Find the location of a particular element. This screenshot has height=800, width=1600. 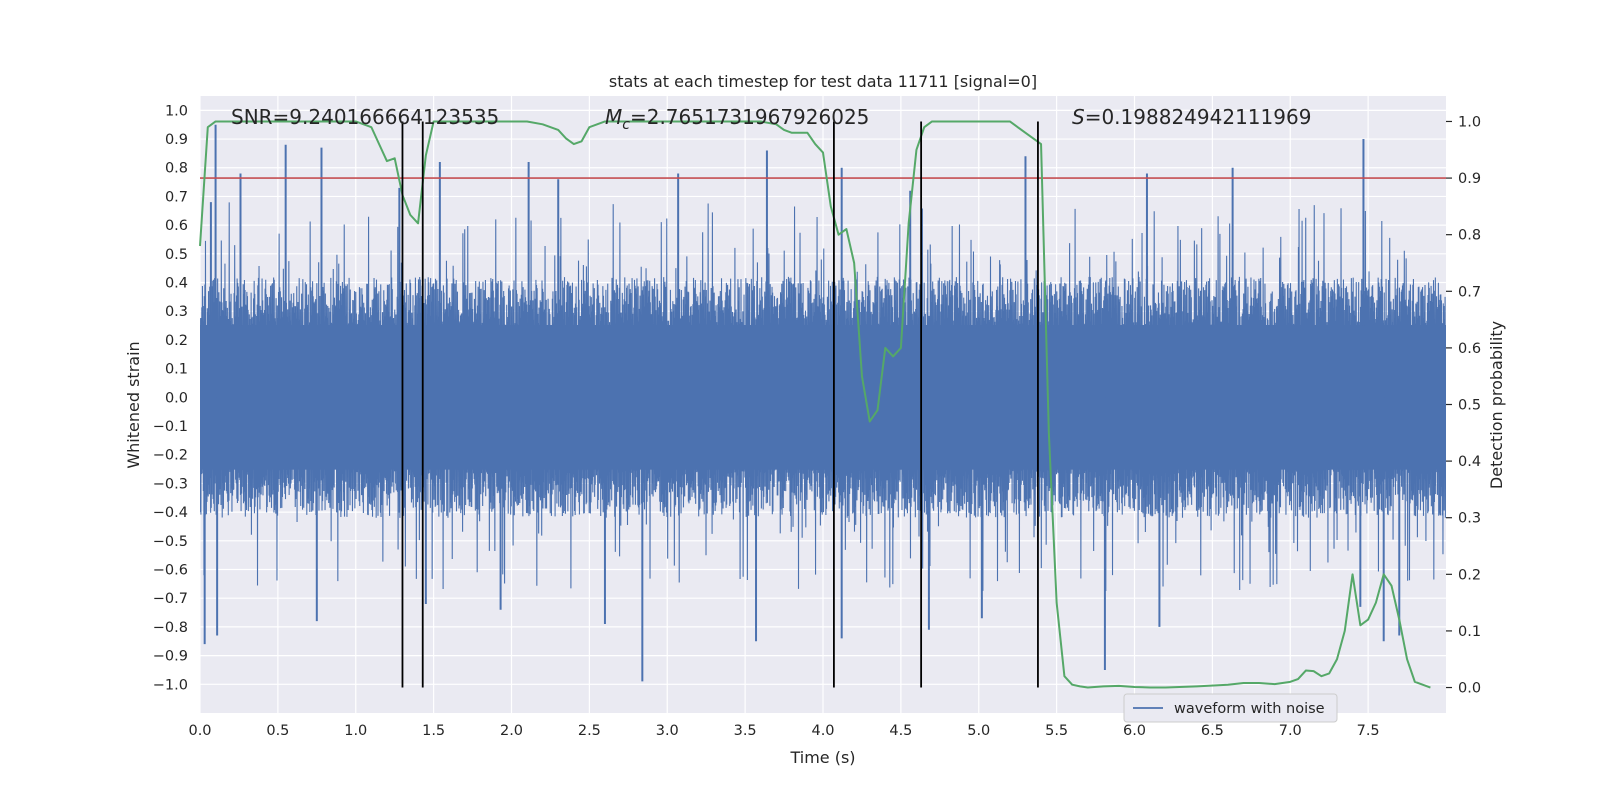

y-tick-label: −0.6 is located at coordinates (170, 571).